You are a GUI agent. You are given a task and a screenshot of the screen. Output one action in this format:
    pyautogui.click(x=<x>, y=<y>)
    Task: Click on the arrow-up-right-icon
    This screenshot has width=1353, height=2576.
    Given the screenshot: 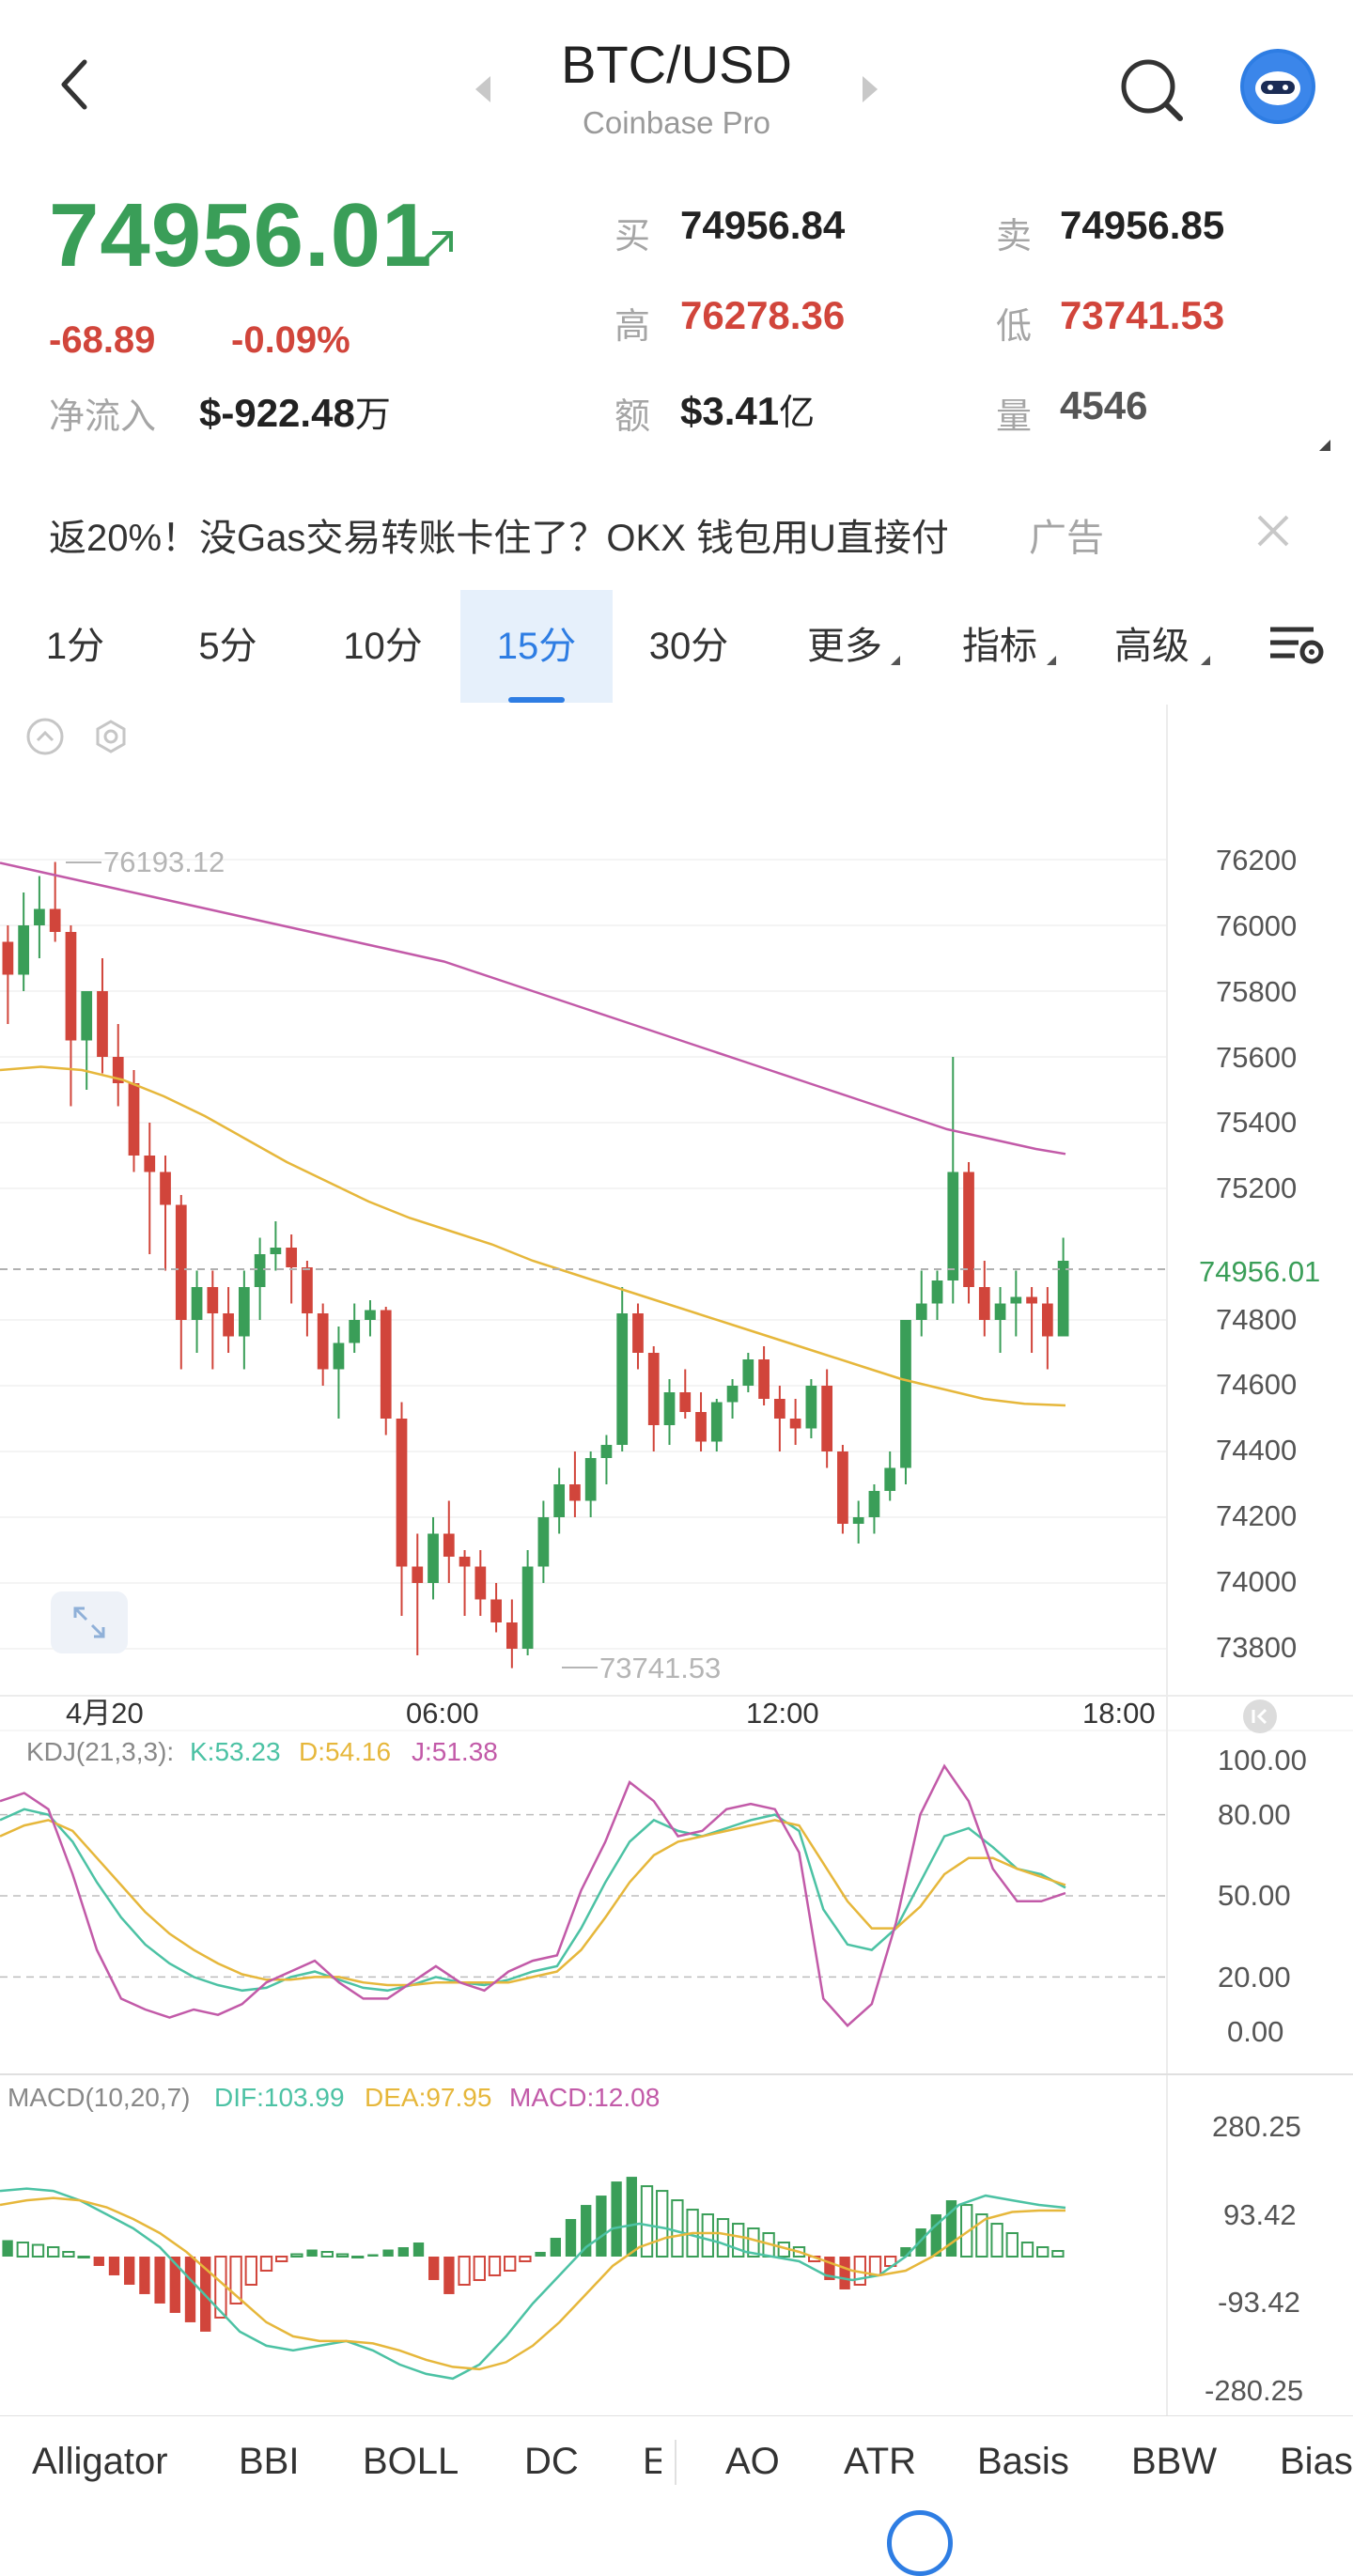 What is the action you would take?
    pyautogui.click(x=440, y=248)
    